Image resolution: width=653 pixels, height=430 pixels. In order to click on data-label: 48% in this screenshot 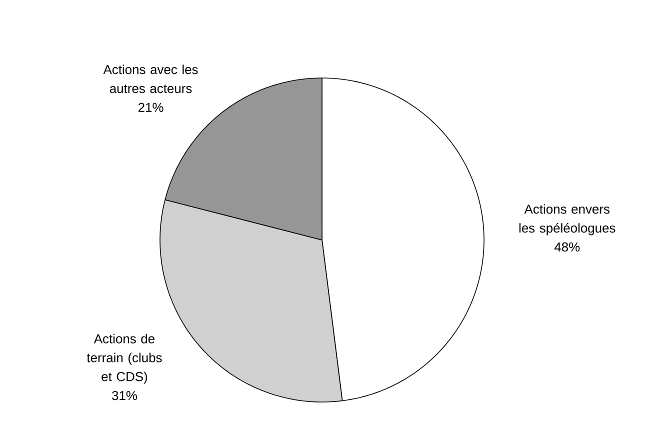, I will do `click(567, 247)`.